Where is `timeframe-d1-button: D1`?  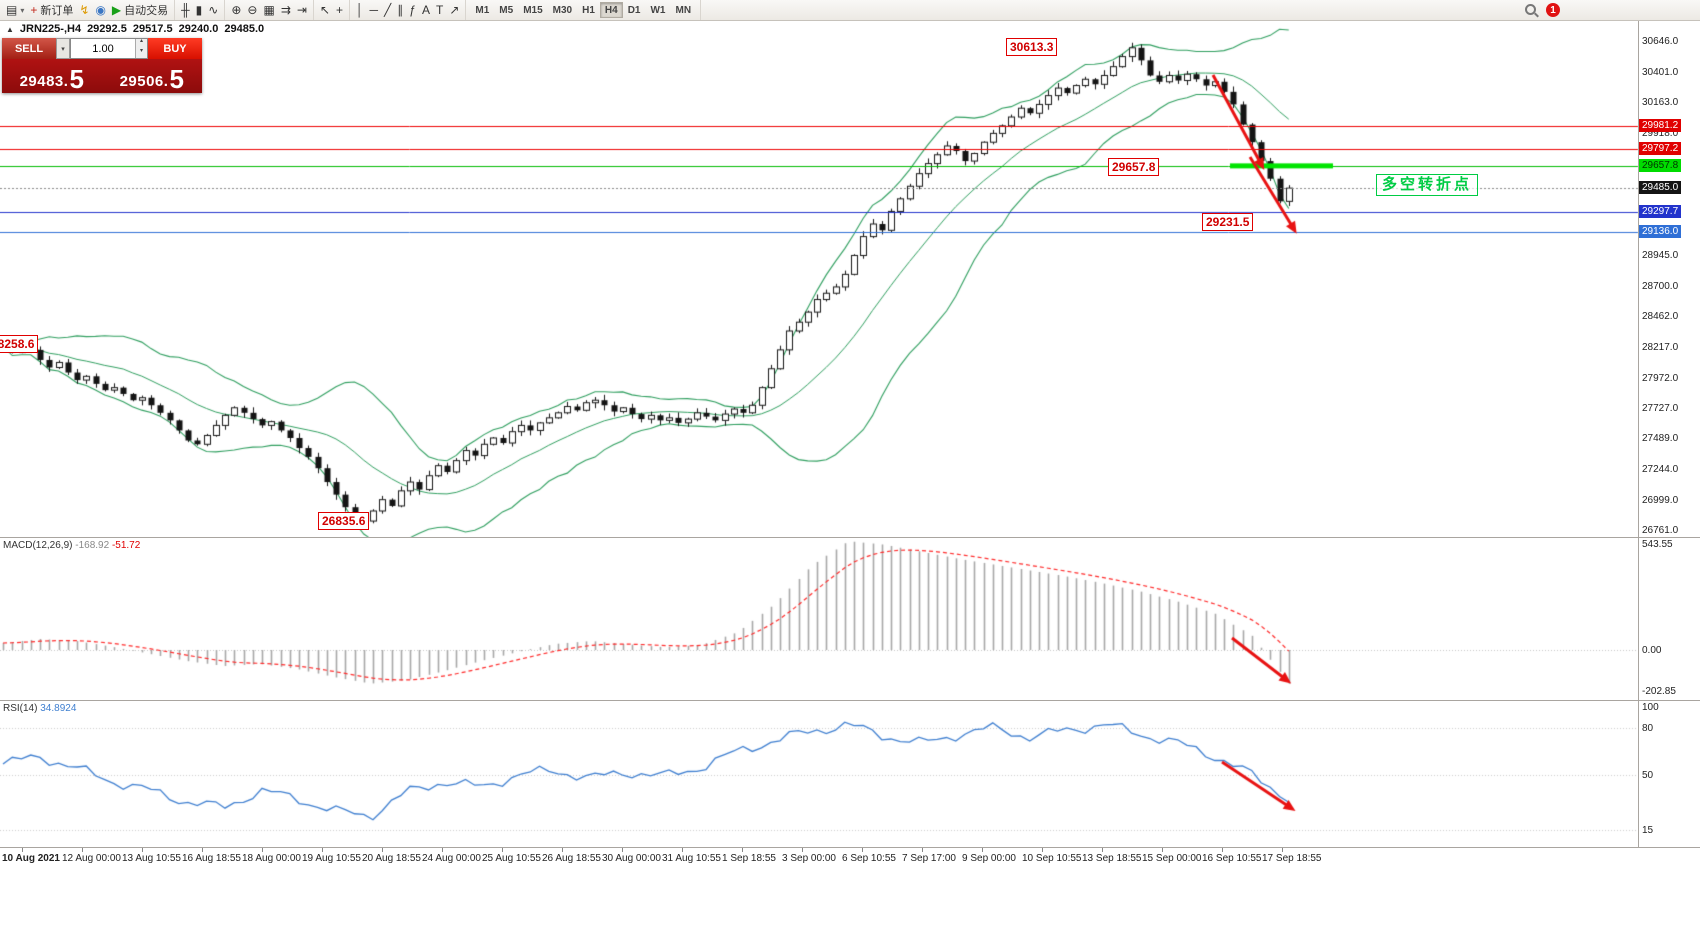
timeframe-d1-button: D1 is located at coordinates (634, 10).